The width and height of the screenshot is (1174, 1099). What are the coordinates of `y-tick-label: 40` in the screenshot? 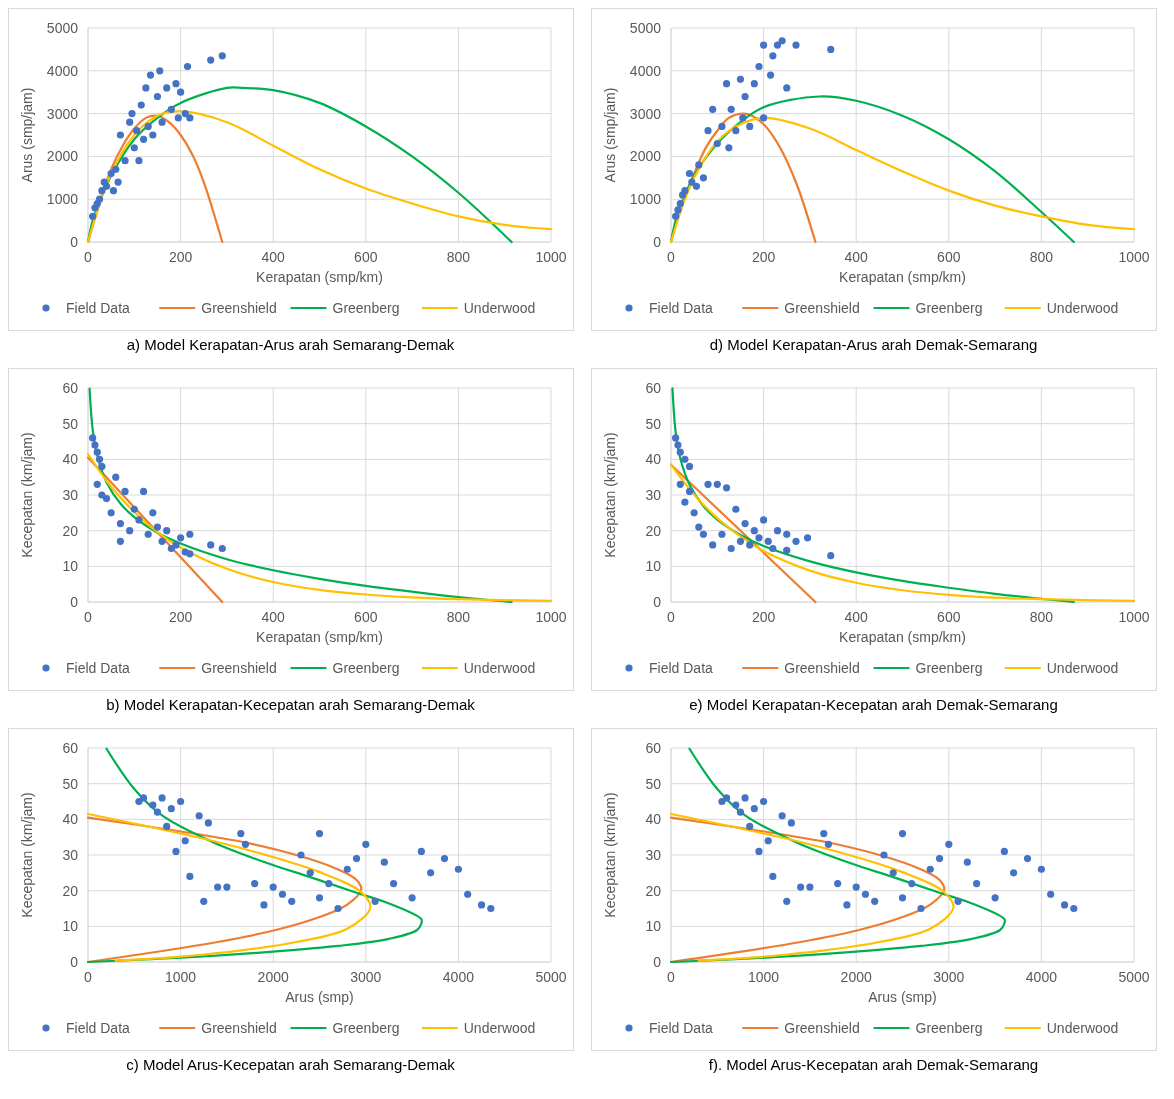 It's located at (70, 819).